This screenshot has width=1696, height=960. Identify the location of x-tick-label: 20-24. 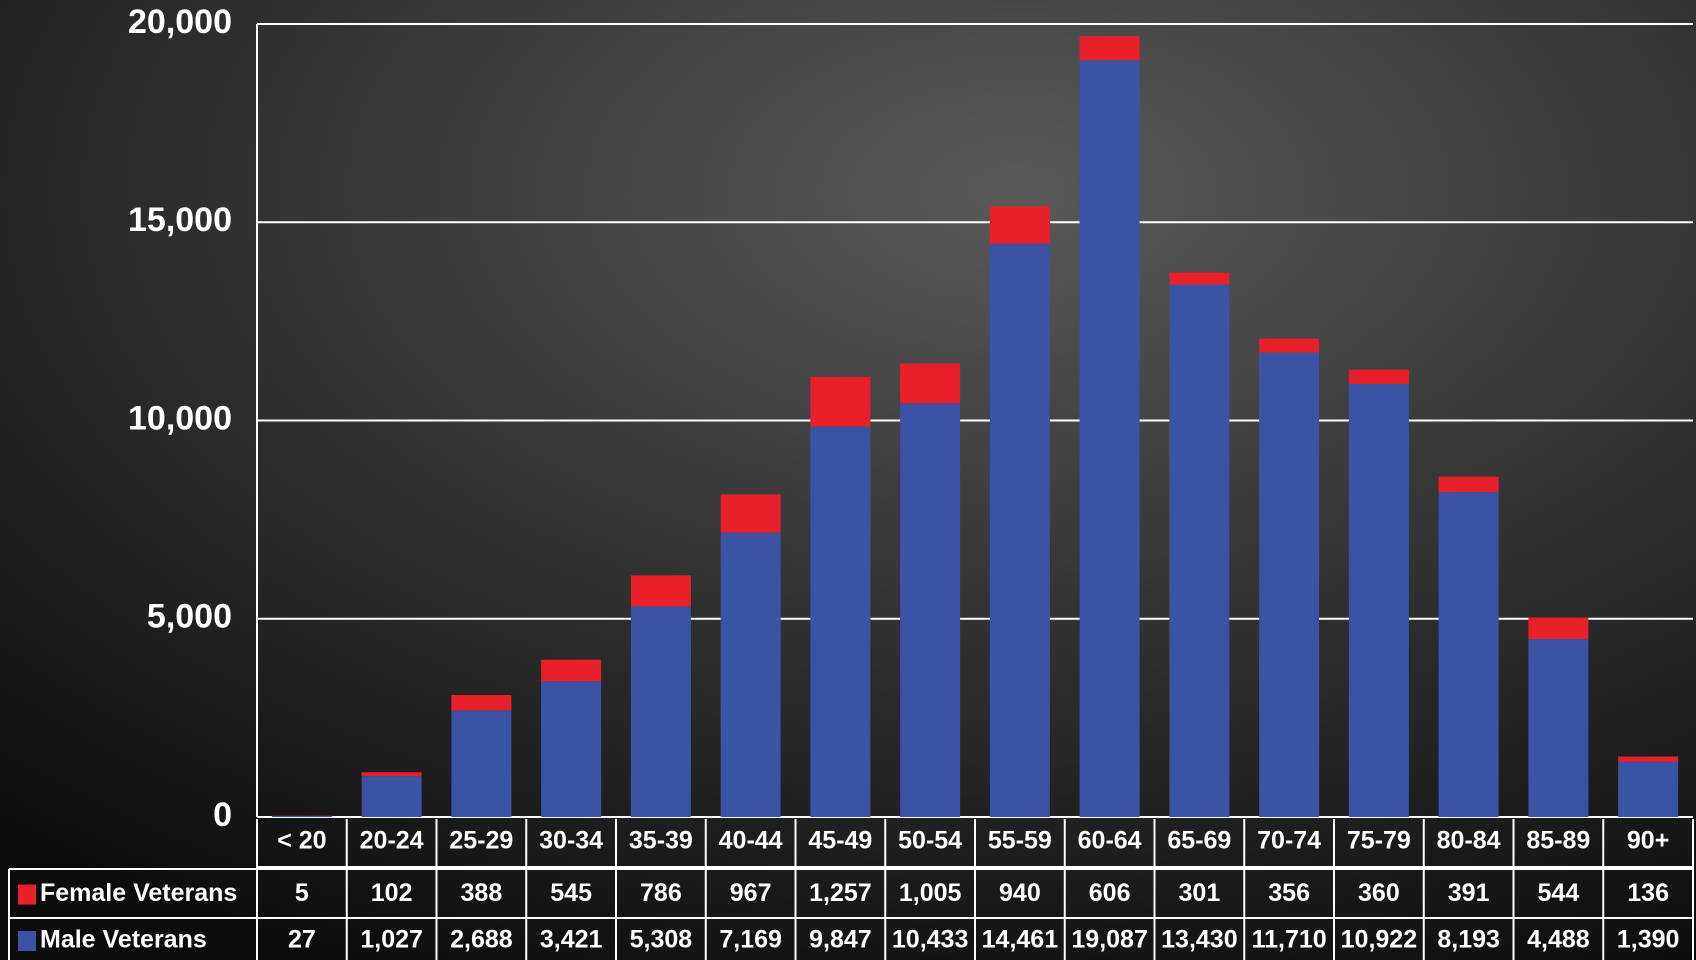
(392, 841).